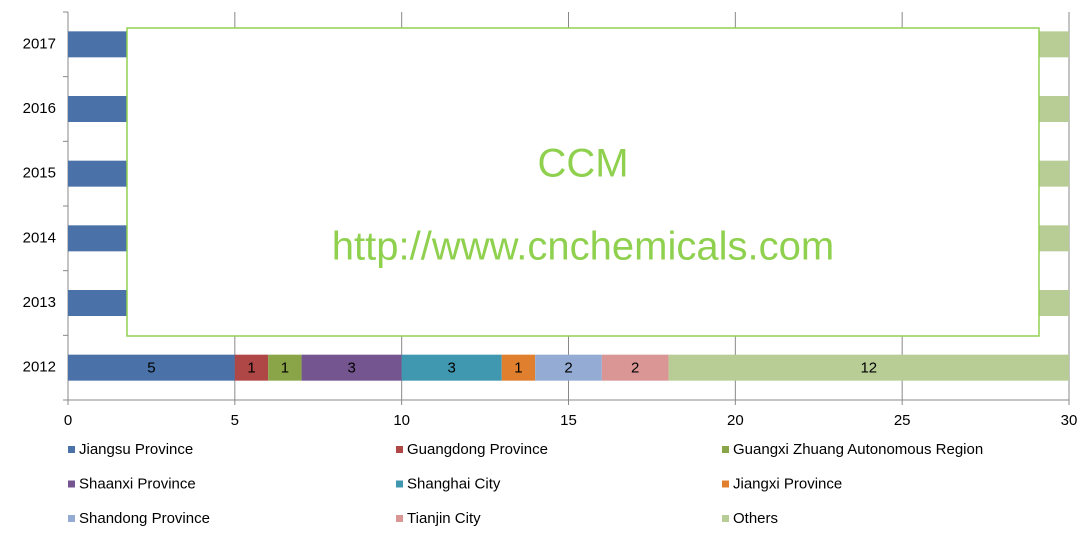  What do you see at coordinates (787, 483) in the screenshot?
I see `legend-label: Jiangxi Province` at bounding box center [787, 483].